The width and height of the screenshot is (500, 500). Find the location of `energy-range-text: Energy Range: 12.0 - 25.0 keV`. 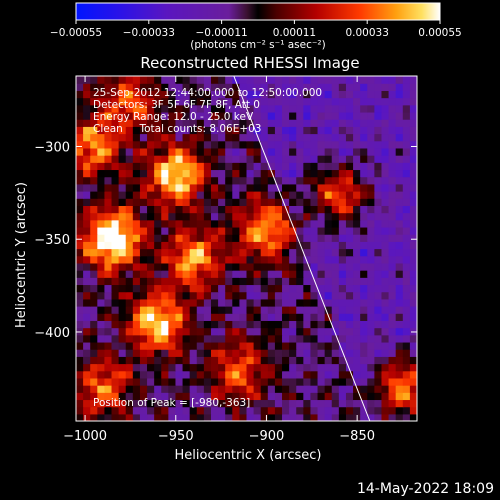

energy-range-text: Energy Range: 12.0 - 25.0 keV is located at coordinates (173, 117).